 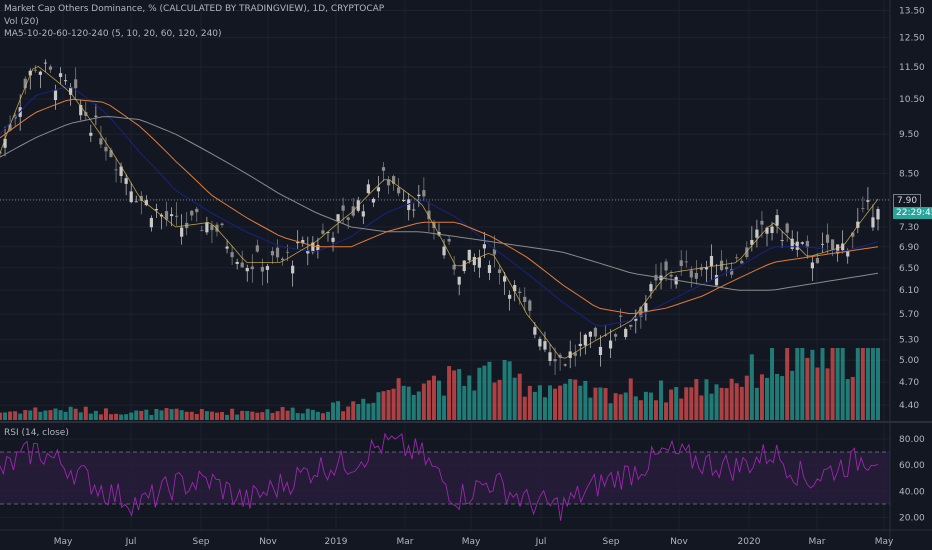 I want to click on countdown-tag: 22:29:45, so click(x=912, y=213).